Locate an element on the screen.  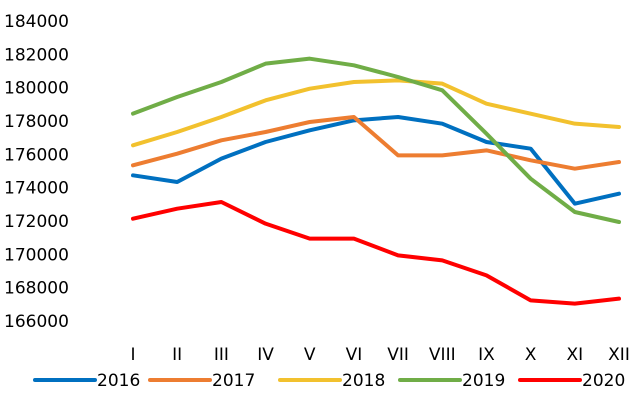
legend-label: 2018 is located at coordinates (363, 381).